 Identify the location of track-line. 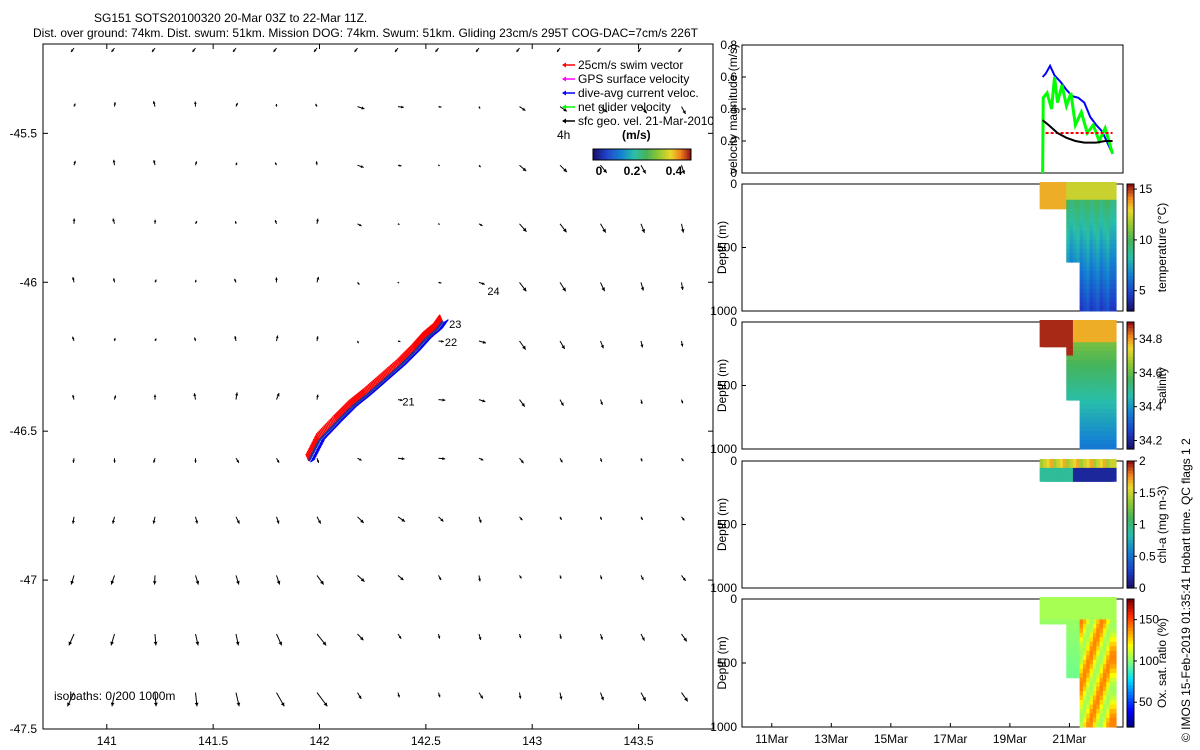
(359, 401).